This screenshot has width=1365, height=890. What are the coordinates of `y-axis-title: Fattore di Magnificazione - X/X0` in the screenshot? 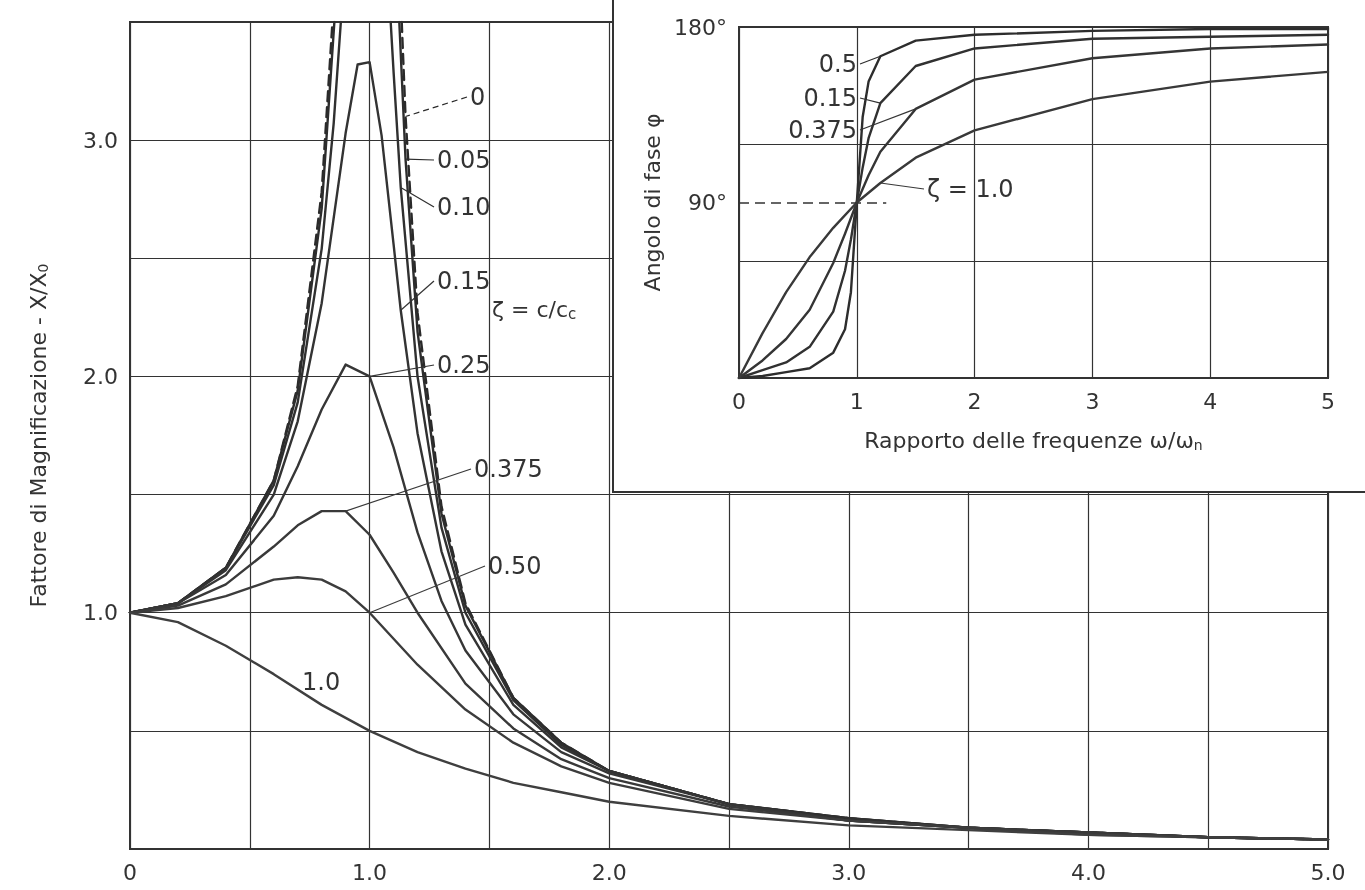 It's located at (38, 435).